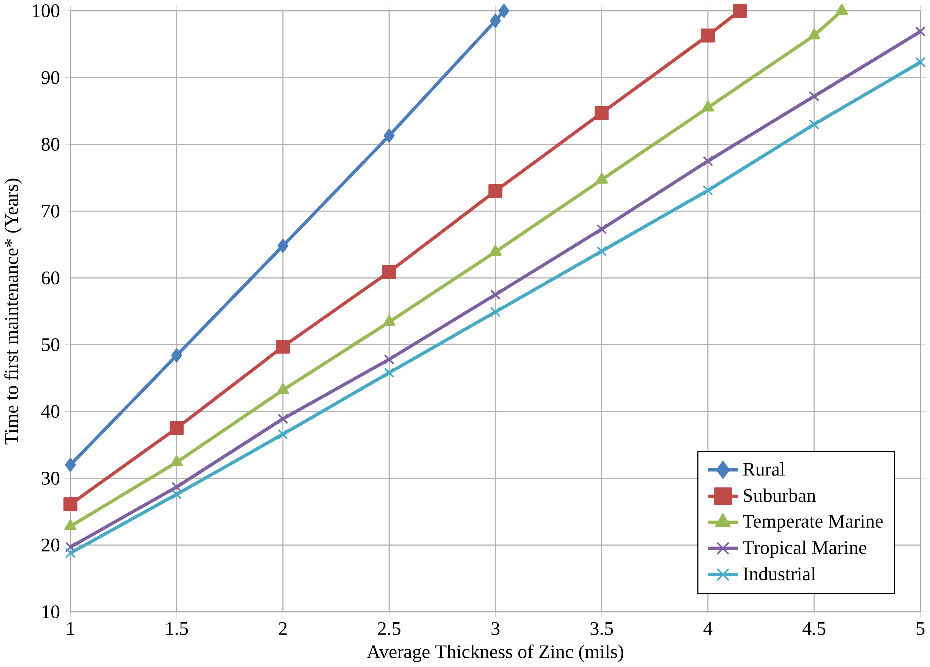  Describe the element at coordinates (177, 629) in the screenshot. I see `x-tick-label: 1.5` at that location.